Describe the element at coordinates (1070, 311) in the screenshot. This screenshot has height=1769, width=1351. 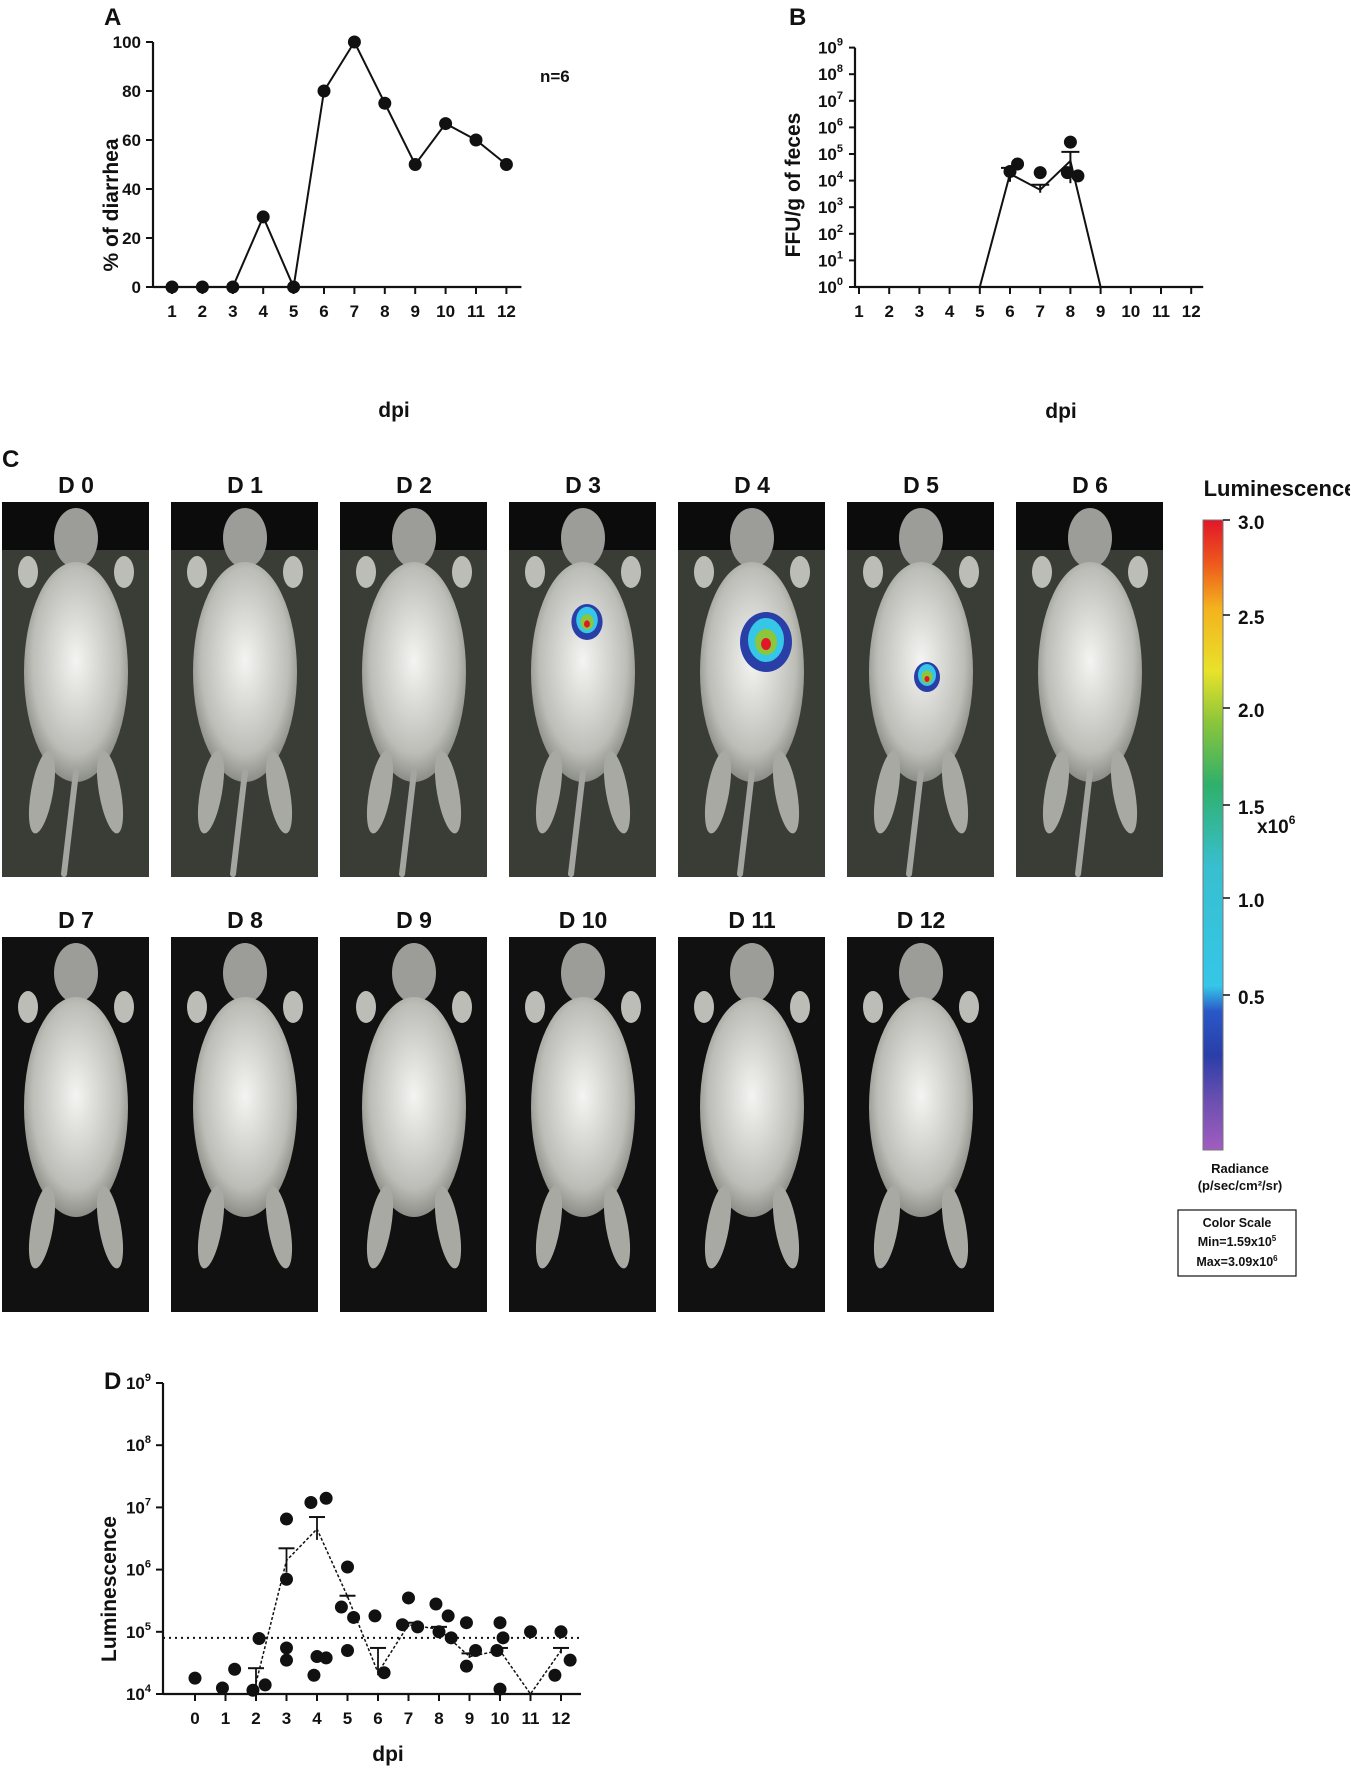
I see `chart-b-xtick-label: 8` at that location.